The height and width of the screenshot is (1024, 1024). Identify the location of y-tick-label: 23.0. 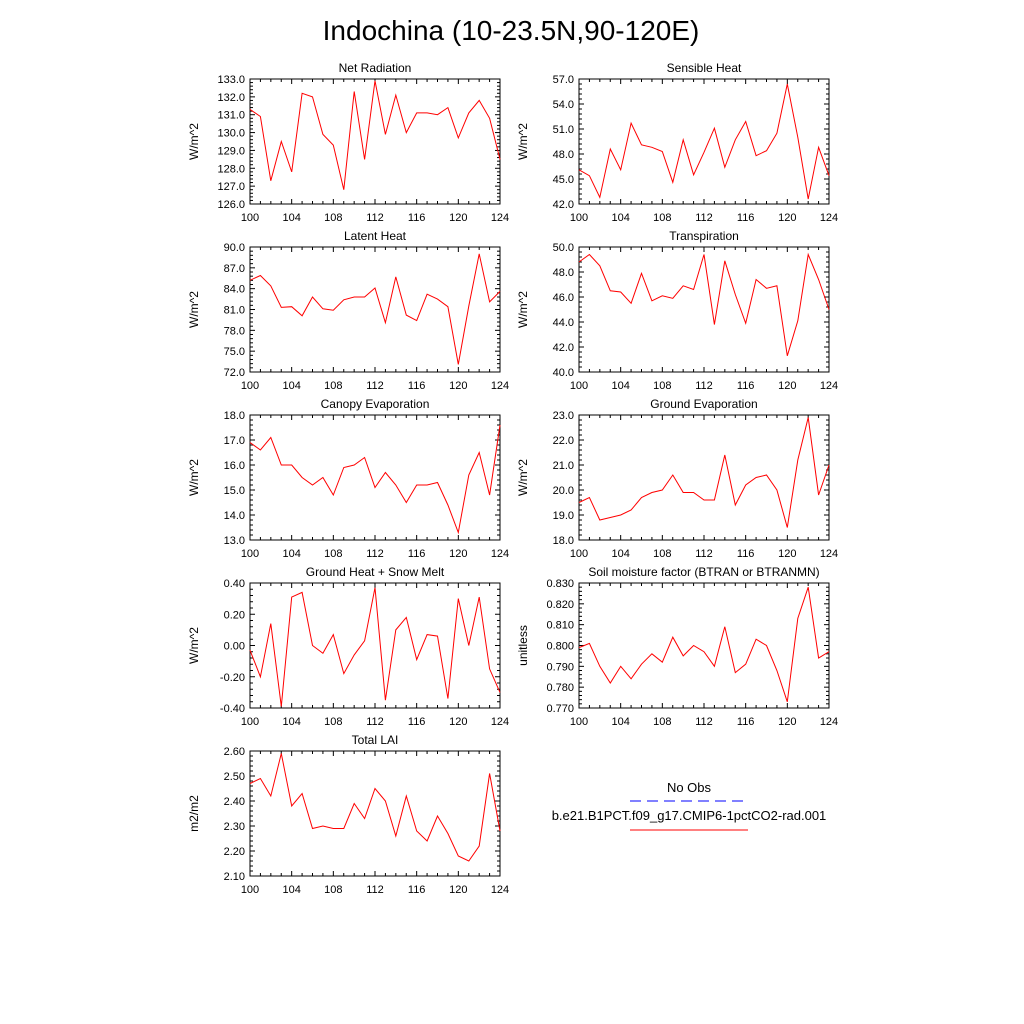
(563, 416).